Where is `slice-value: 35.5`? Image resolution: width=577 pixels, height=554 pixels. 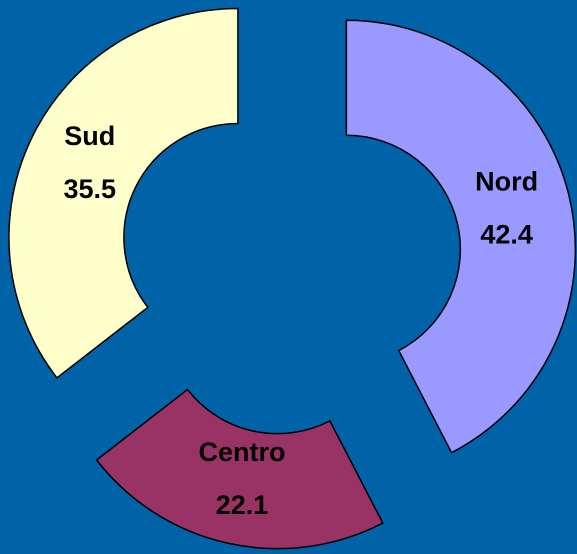
slice-value: 35.5 is located at coordinates (89, 189).